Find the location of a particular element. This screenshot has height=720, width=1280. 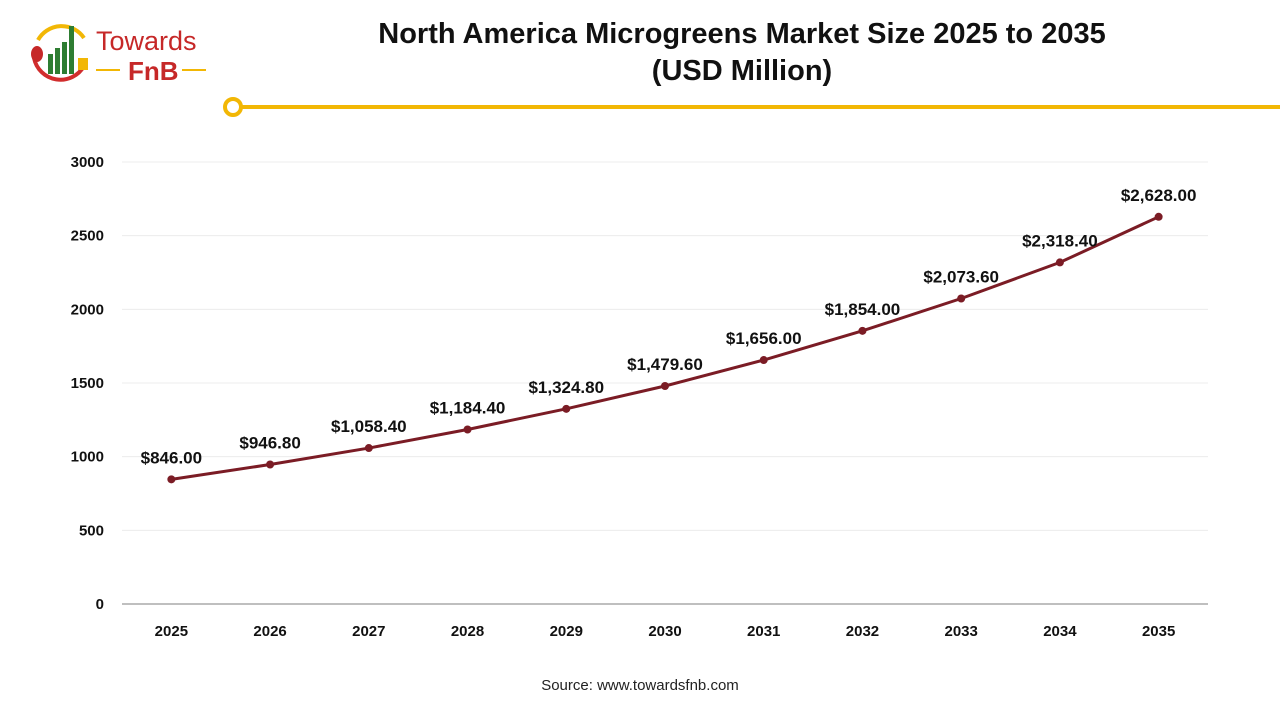

x-tick-label: 2030 is located at coordinates (664, 631).